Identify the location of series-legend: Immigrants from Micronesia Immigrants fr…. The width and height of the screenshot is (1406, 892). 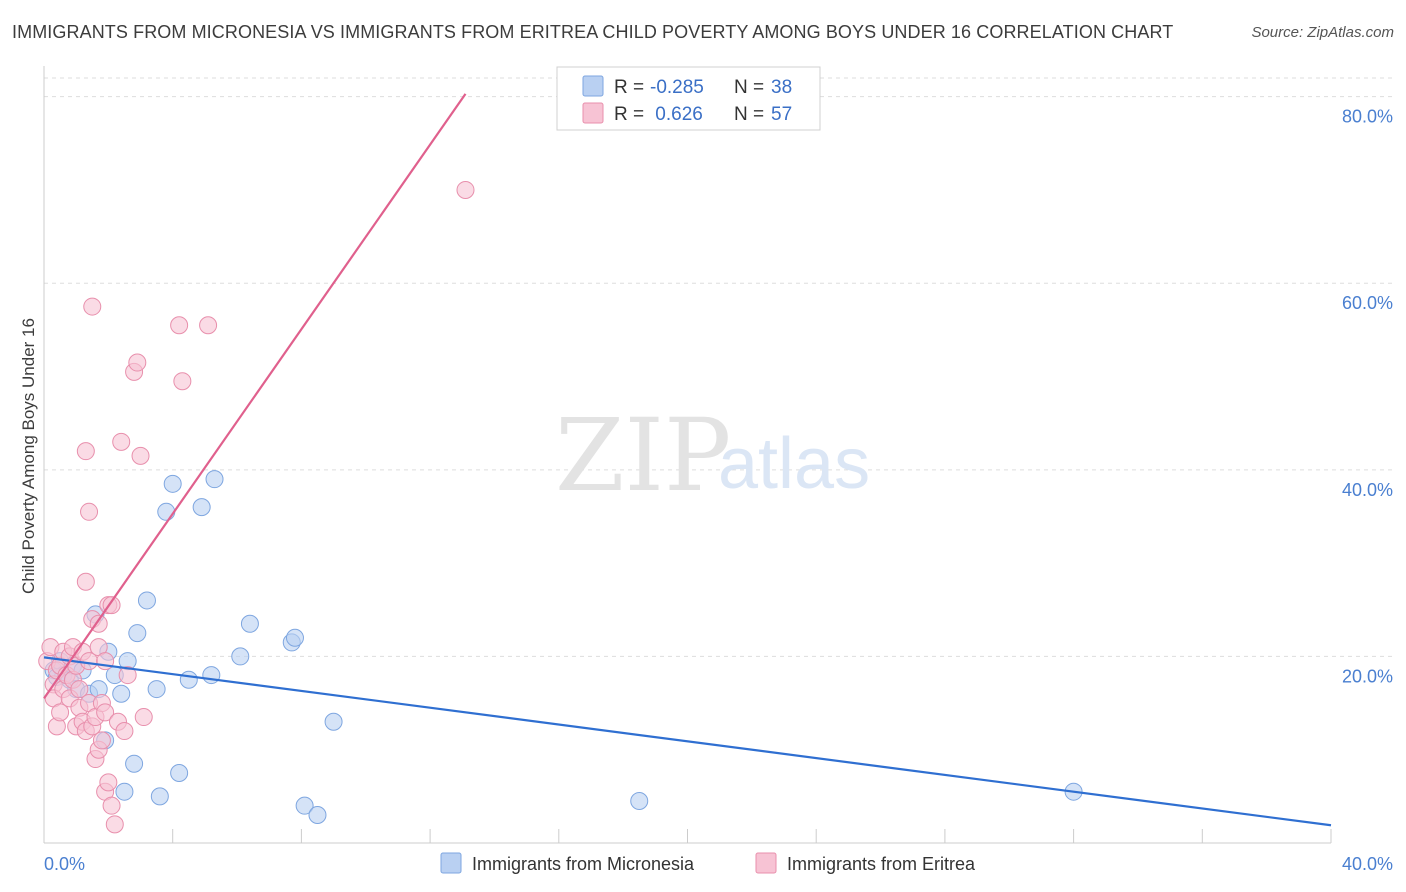
(708, 863).